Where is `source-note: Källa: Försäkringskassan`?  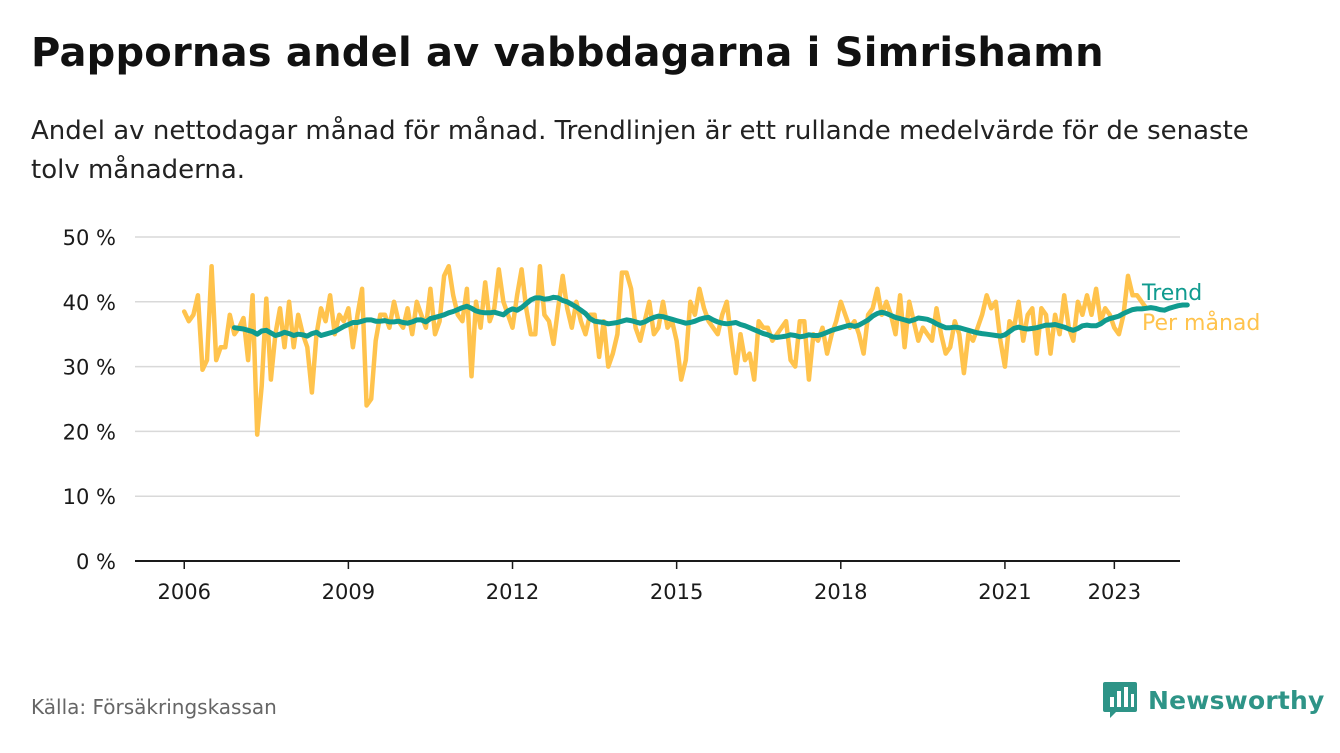
source-note: Källa: Försäkringskassan is located at coordinates (154, 707).